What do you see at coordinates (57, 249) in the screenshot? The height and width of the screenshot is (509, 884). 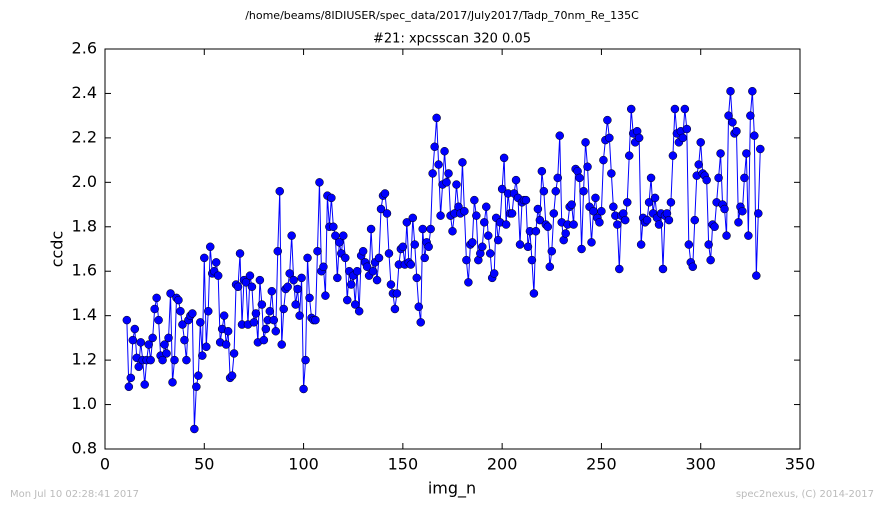 I see `y-axis-label: ccdc` at bounding box center [57, 249].